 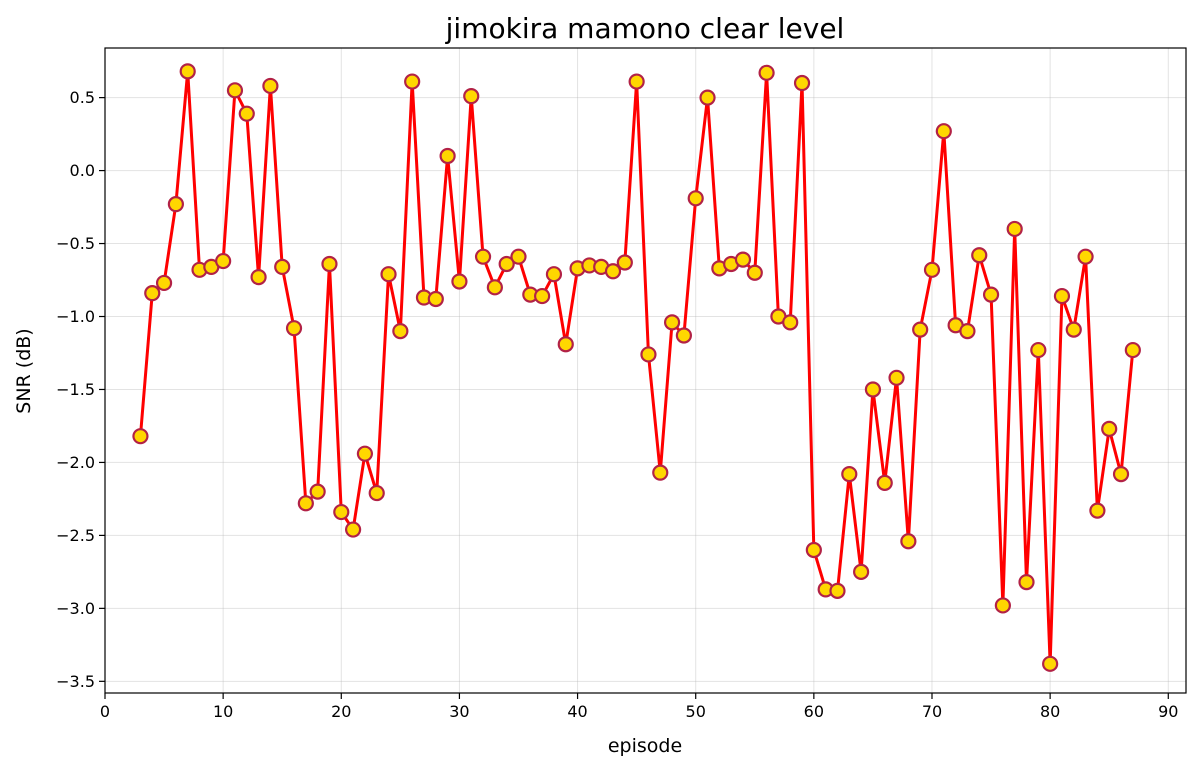 I want to click on y-tick-label: −1.5, so click(x=75, y=389).